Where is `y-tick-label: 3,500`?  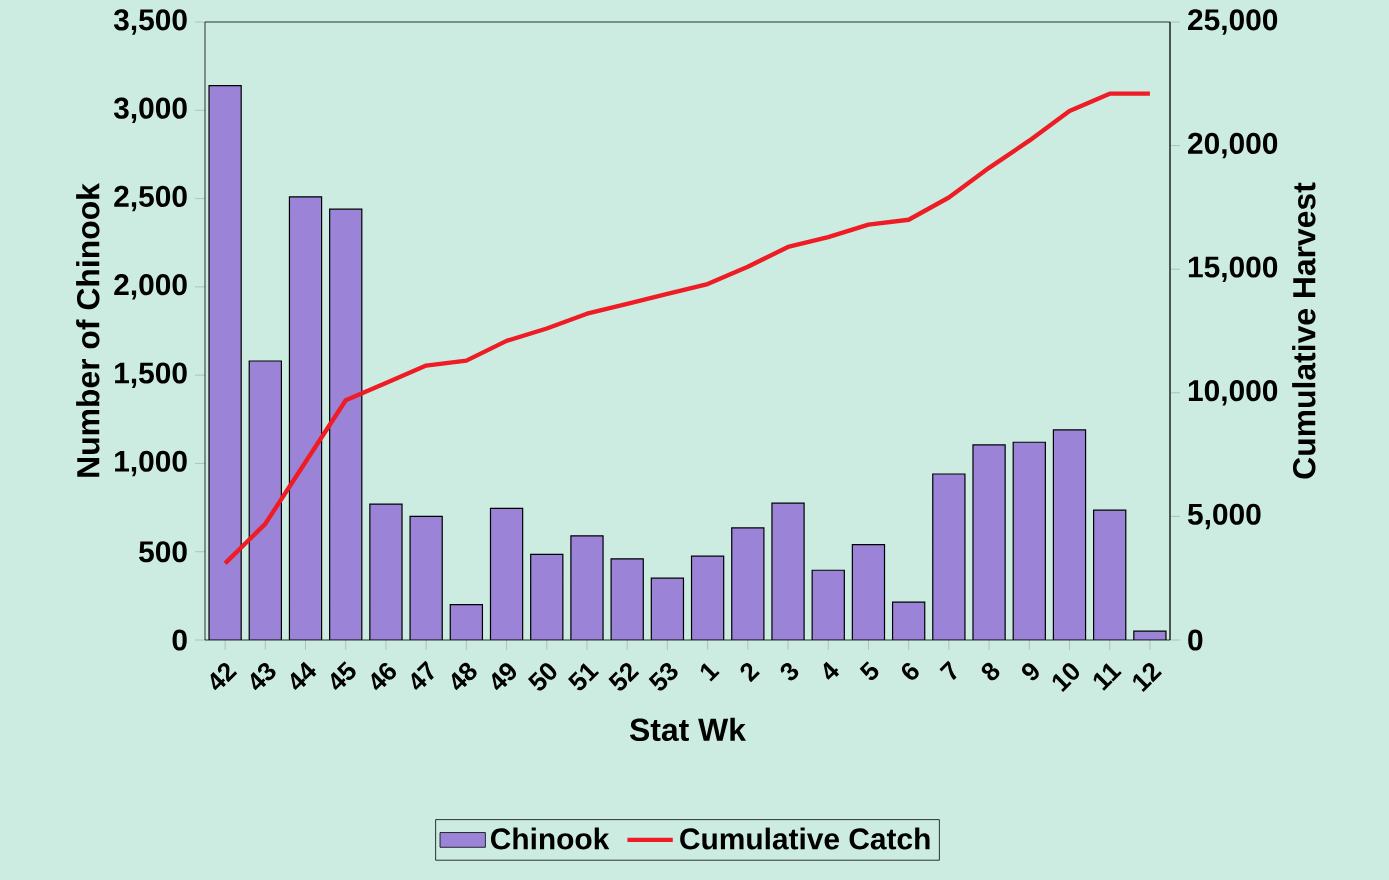 y-tick-label: 3,500 is located at coordinates (150, 22).